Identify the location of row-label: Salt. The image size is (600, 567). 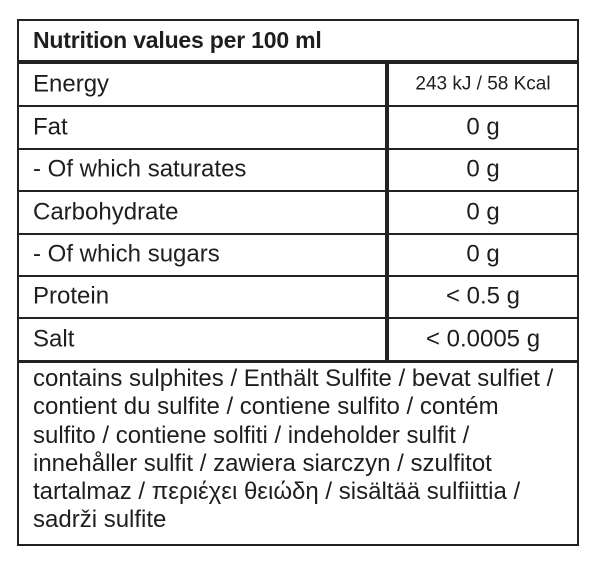
(54, 338).